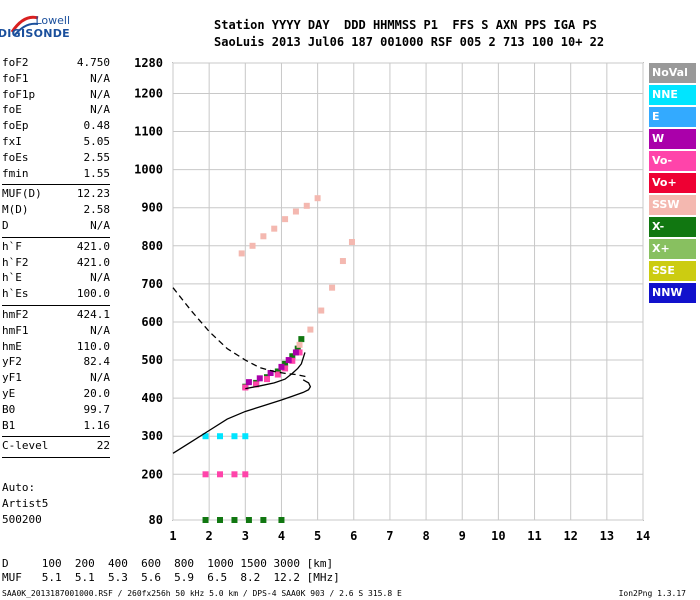 Image resolution: width=700 pixels, height=600 pixels. Describe the element at coordinates (15, 157) in the screenshot. I see `param-name: foEs` at that location.